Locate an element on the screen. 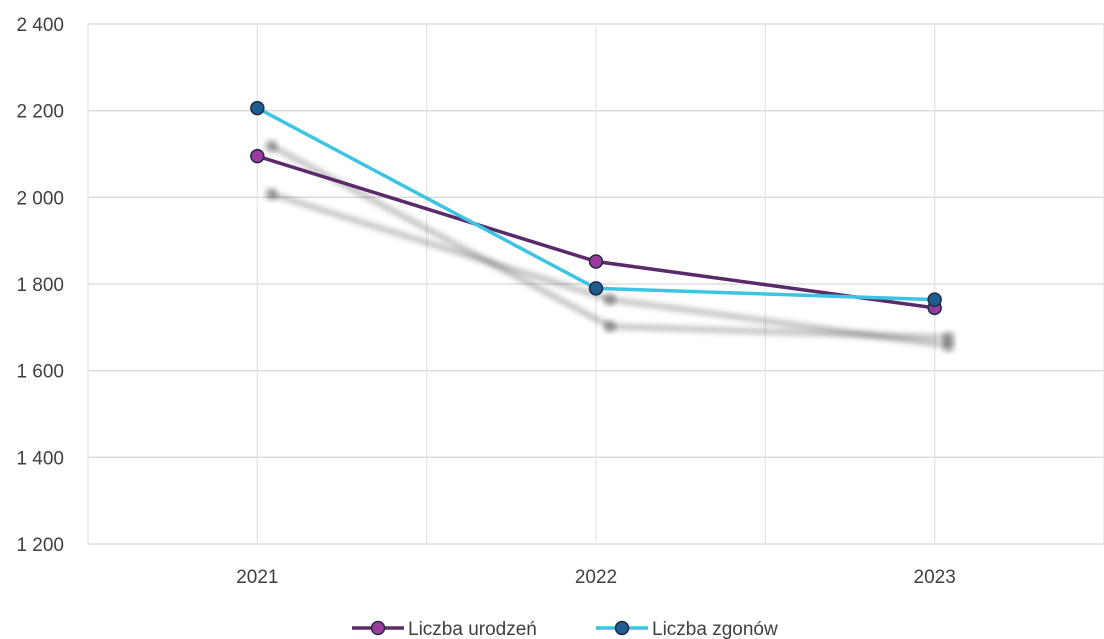 This screenshot has height=639, width=1104. y-tick-label: 2 400 is located at coordinates (40, 25).